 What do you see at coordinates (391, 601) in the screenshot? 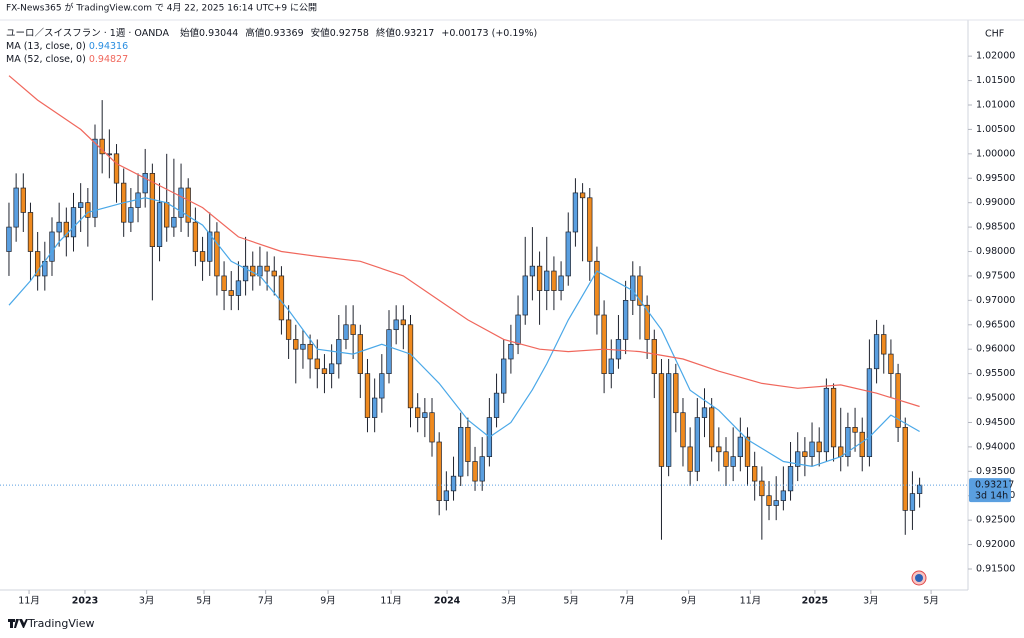
I see `x-tick-label: 11月` at bounding box center [391, 601].